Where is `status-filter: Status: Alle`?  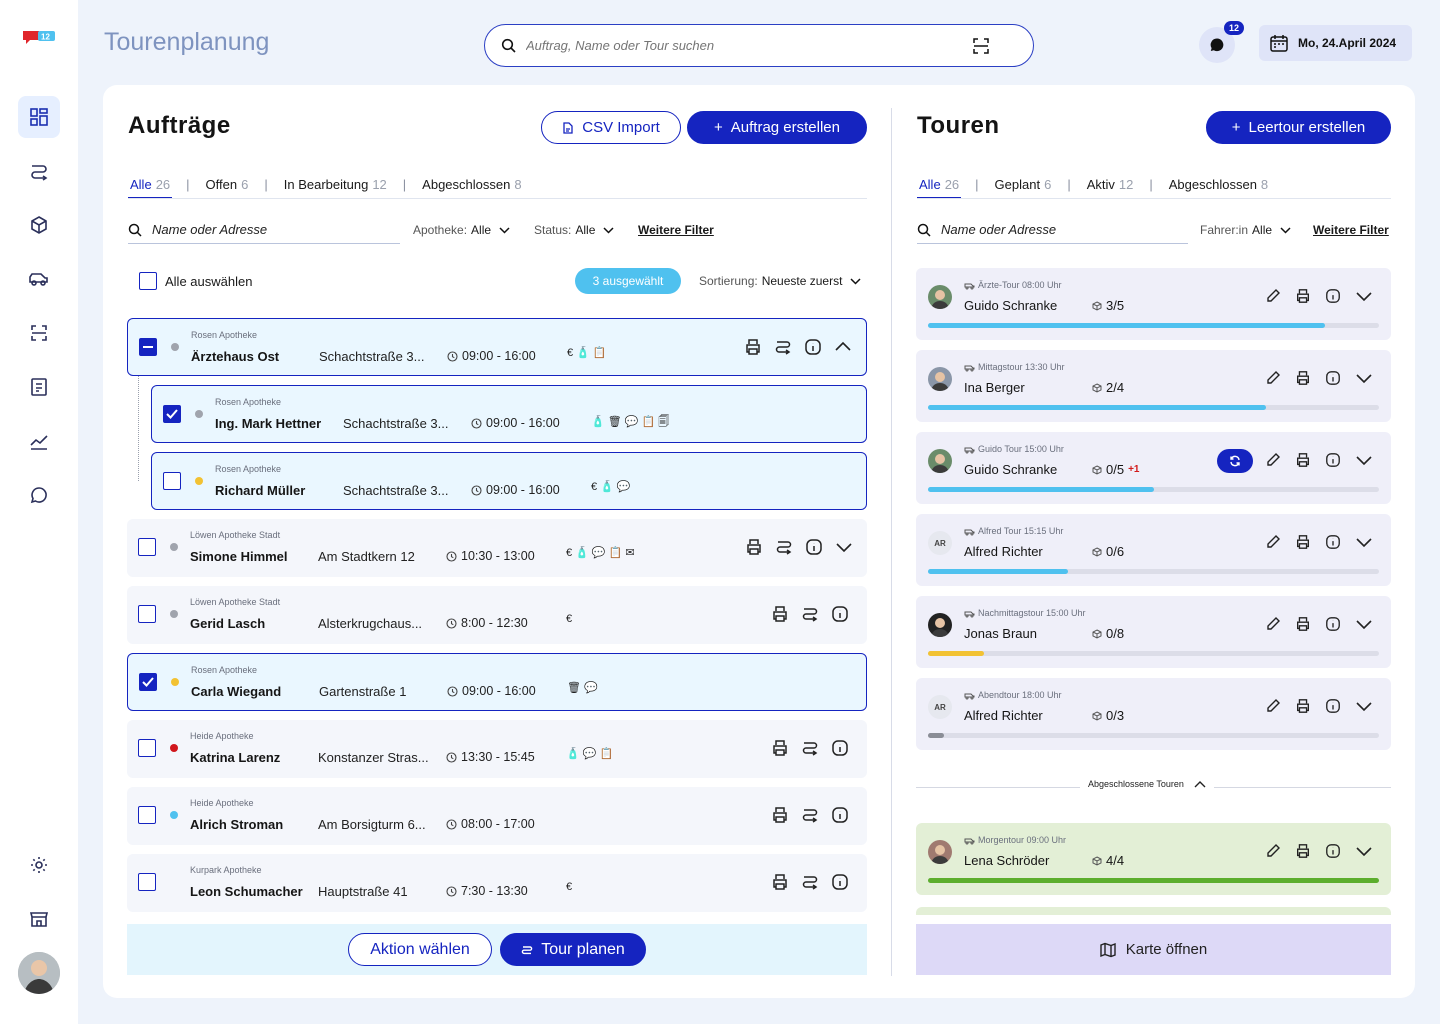 status-filter: Status: Alle is located at coordinates (574, 230).